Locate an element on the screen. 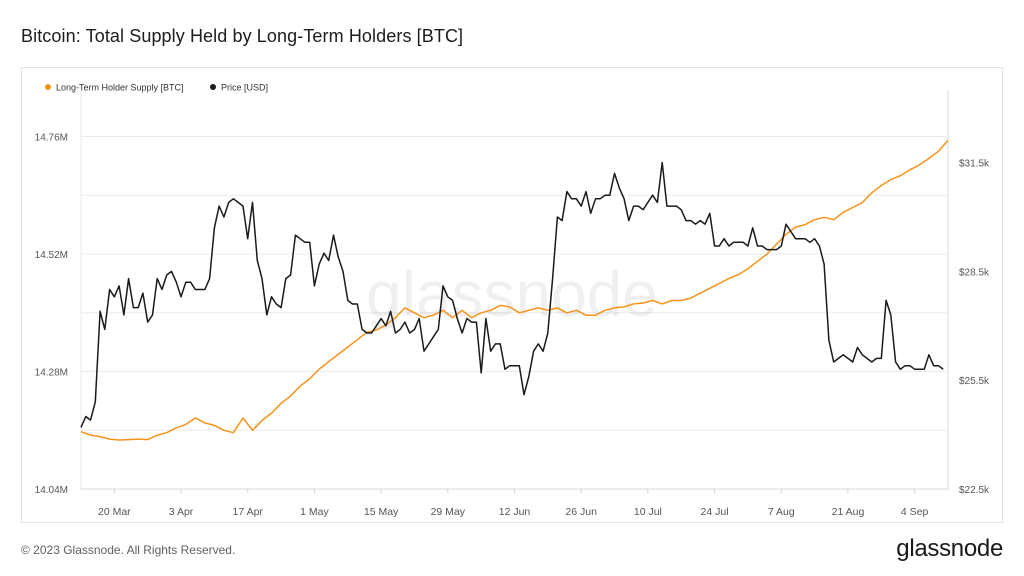 The height and width of the screenshot is (576, 1024). watermark: glassnode is located at coordinates (512, 294).